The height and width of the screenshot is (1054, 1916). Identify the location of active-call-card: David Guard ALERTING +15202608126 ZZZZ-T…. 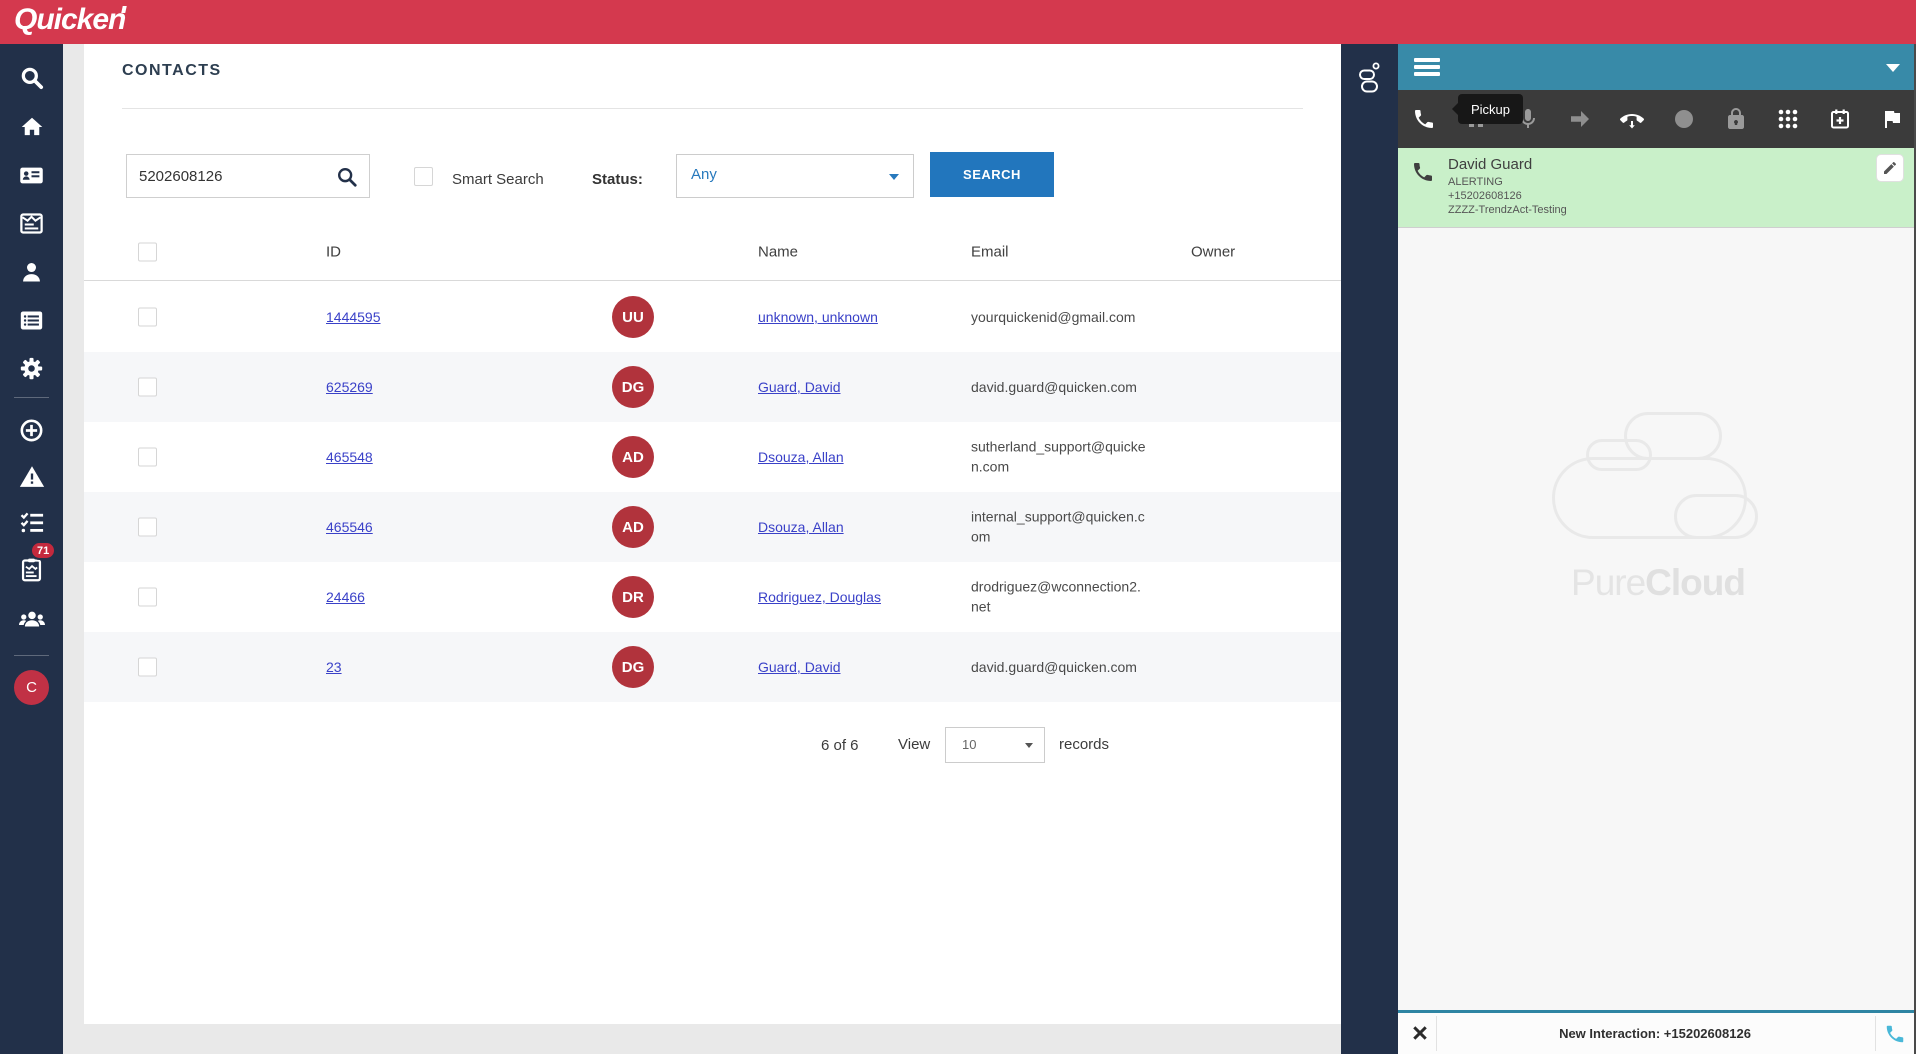
(1657, 188).